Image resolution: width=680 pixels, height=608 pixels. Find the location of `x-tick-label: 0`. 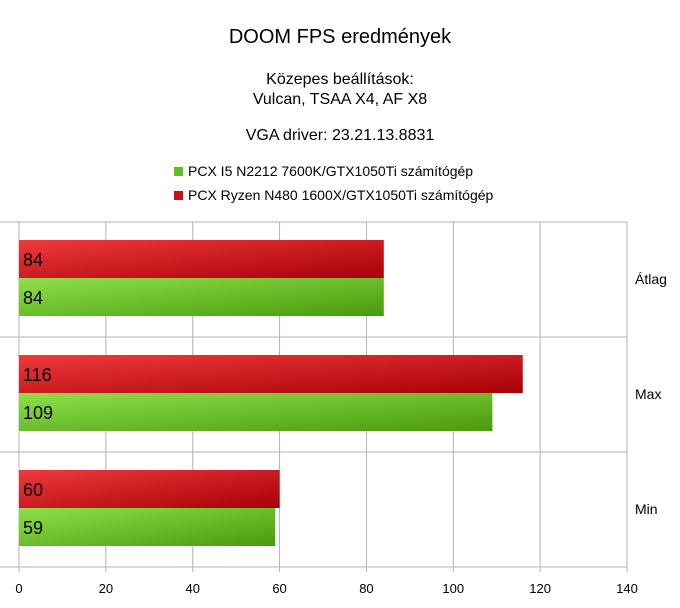

x-tick-label: 0 is located at coordinates (18, 588).